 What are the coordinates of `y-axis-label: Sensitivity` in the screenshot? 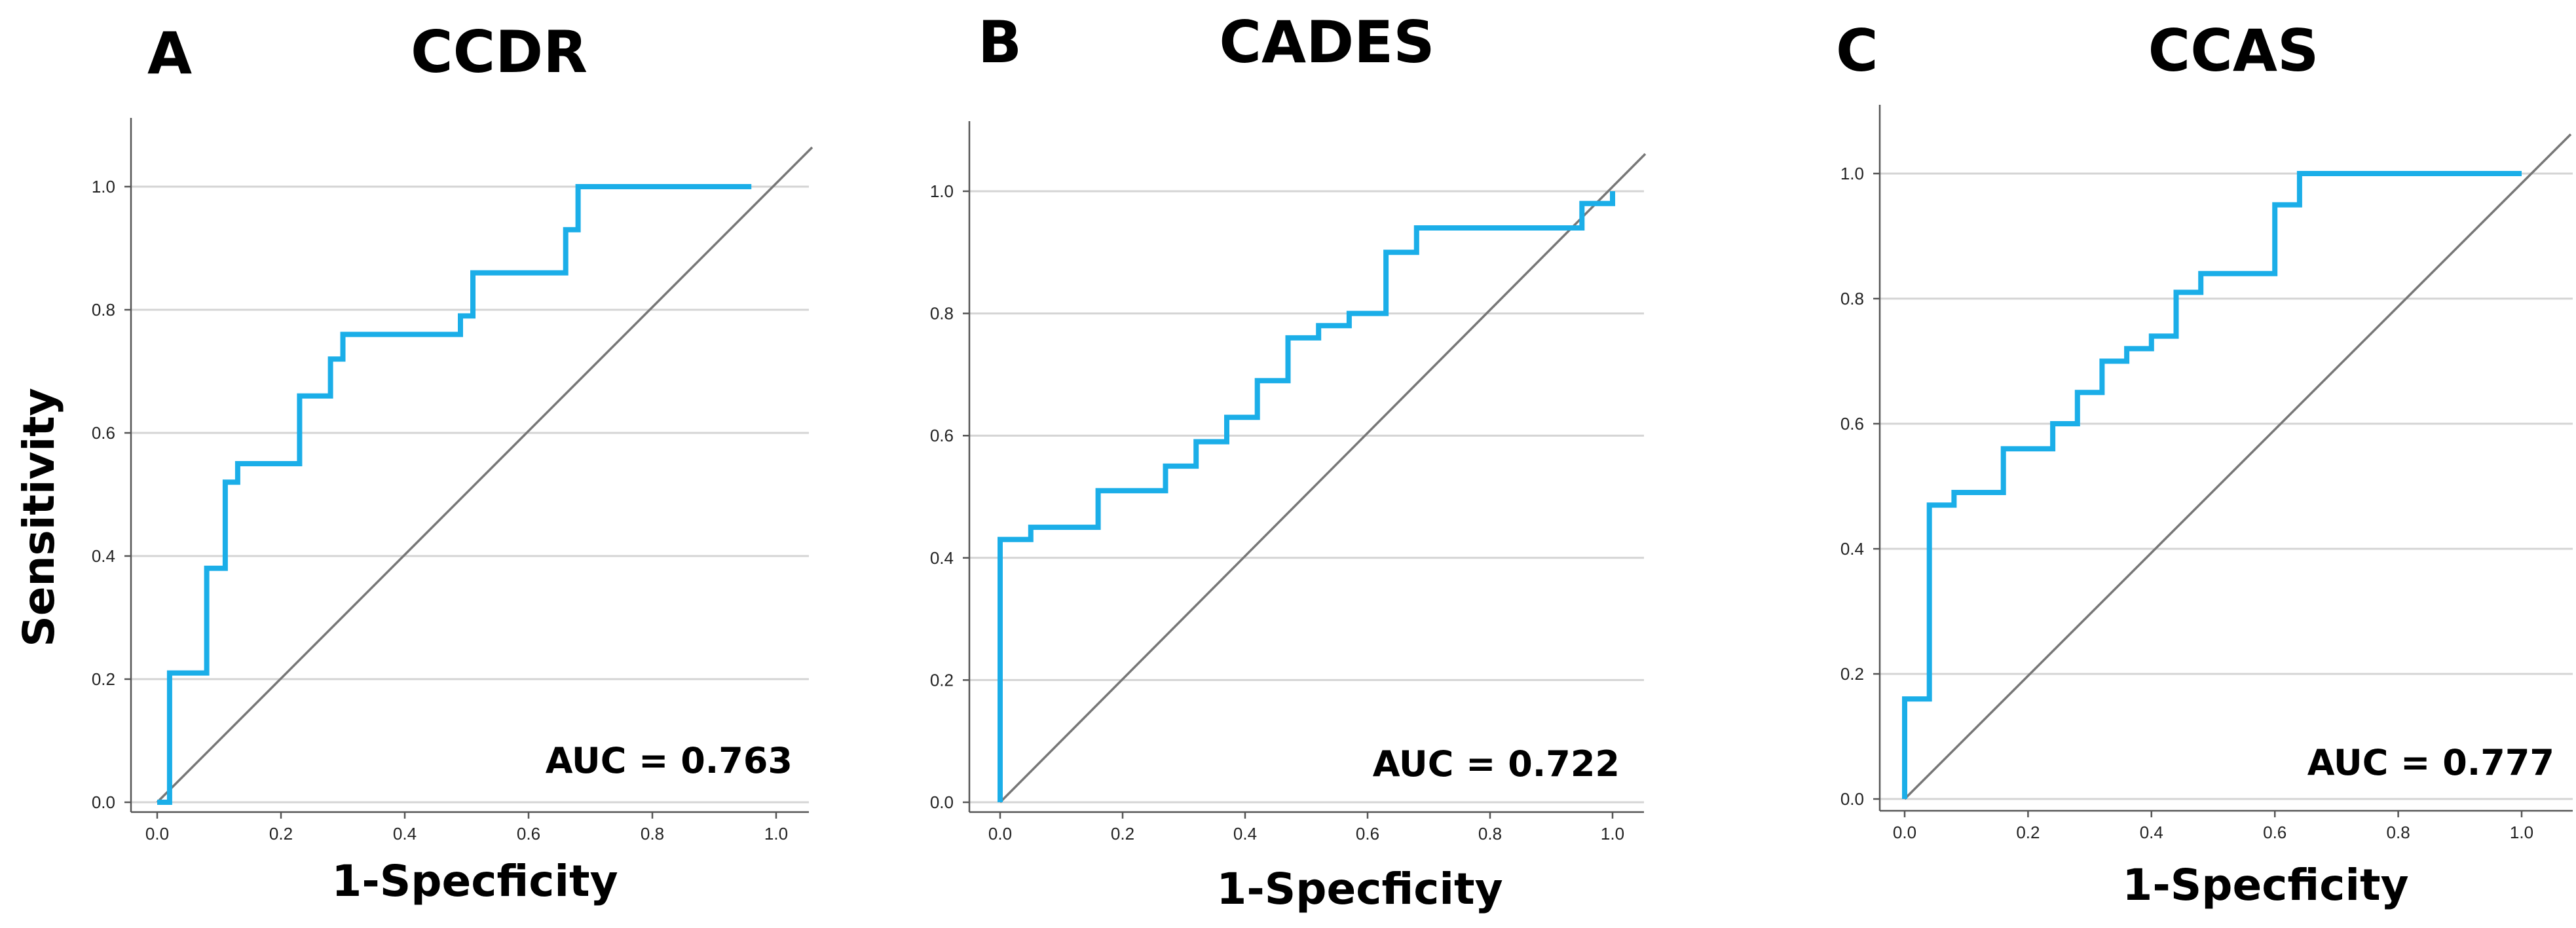 It's located at (39, 517).